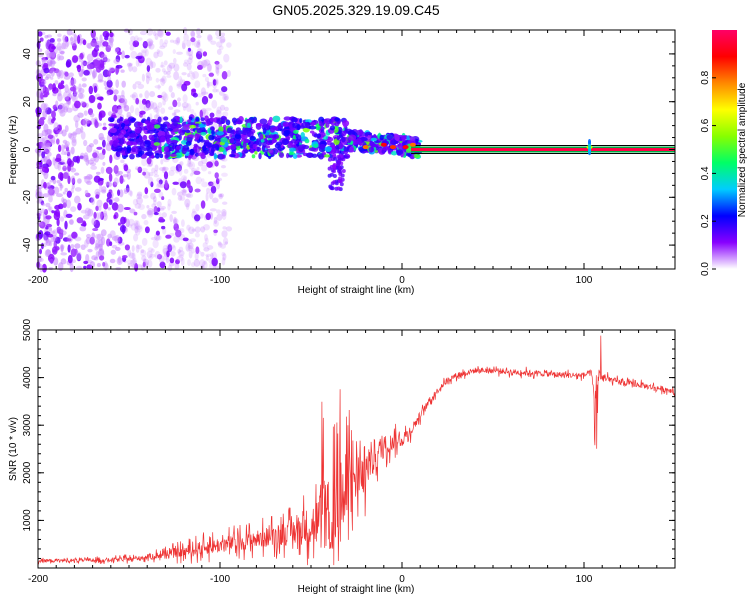 The height and width of the screenshot is (600, 750). What do you see at coordinates (356, 290) in the screenshot?
I see `spectrogram-x-axis-label: Height of straight line (km)` at bounding box center [356, 290].